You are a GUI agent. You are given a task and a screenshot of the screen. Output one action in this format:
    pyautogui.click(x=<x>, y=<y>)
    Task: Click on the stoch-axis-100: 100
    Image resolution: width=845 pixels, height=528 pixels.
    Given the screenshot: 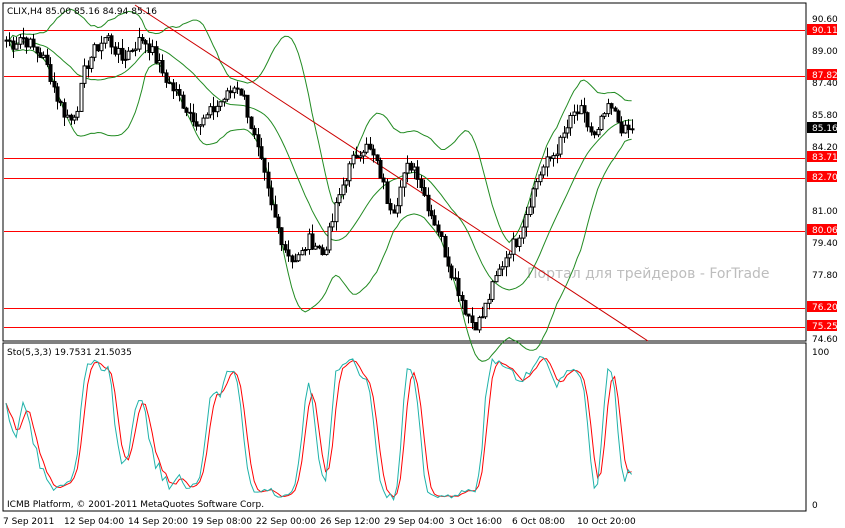 What is the action you would take?
    pyautogui.click(x=820, y=353)
    